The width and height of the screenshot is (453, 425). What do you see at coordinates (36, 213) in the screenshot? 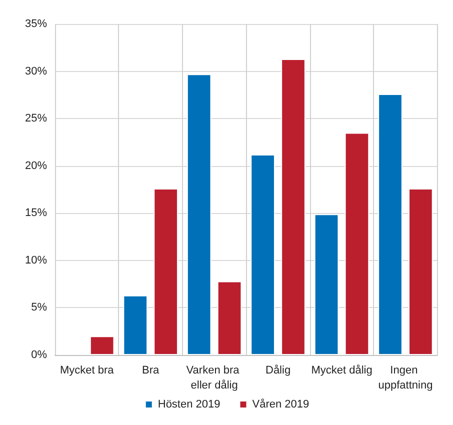
I see `y-tick-label: 15%` at bounding box center [36, 213].